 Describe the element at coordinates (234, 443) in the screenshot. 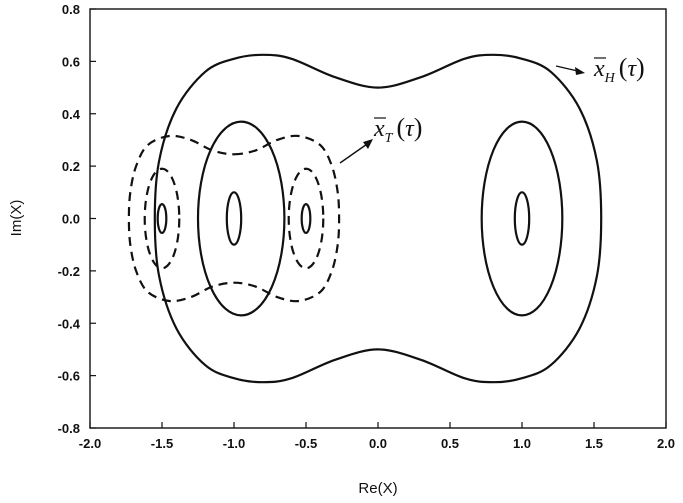

I see `x-tick-label: -1.0` at that location.